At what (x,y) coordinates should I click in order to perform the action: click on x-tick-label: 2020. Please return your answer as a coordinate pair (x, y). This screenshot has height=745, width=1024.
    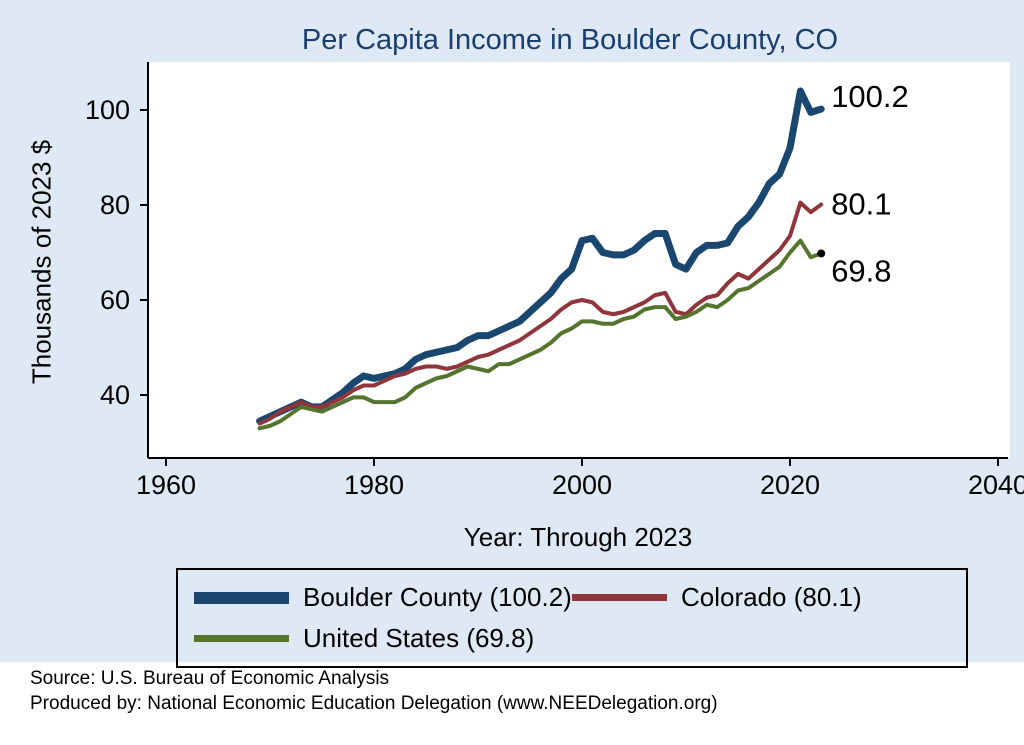
    Looking at the image, I should click on (790, 485).